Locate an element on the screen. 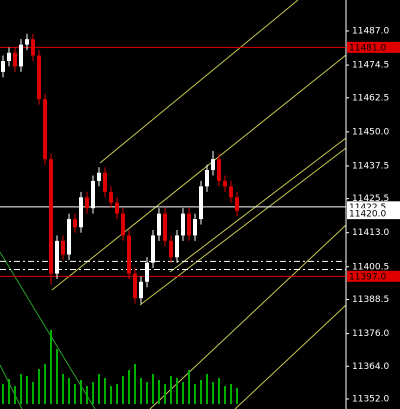 This screenshot has height=409, width=400. y-tick-label: 11364.0 is located at coordinates (370, 367).